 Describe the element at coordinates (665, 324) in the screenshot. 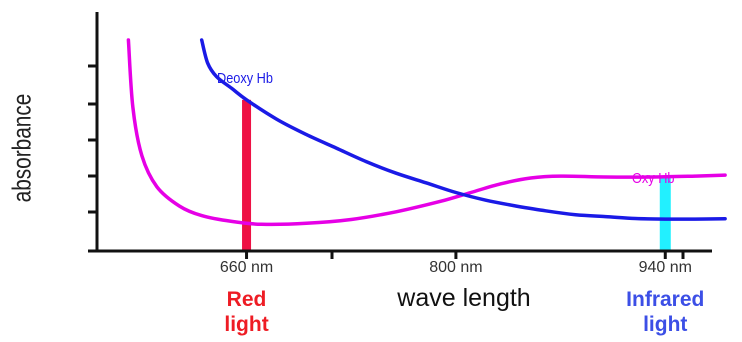

I see `infrared-light-label-line2: light` at that location.